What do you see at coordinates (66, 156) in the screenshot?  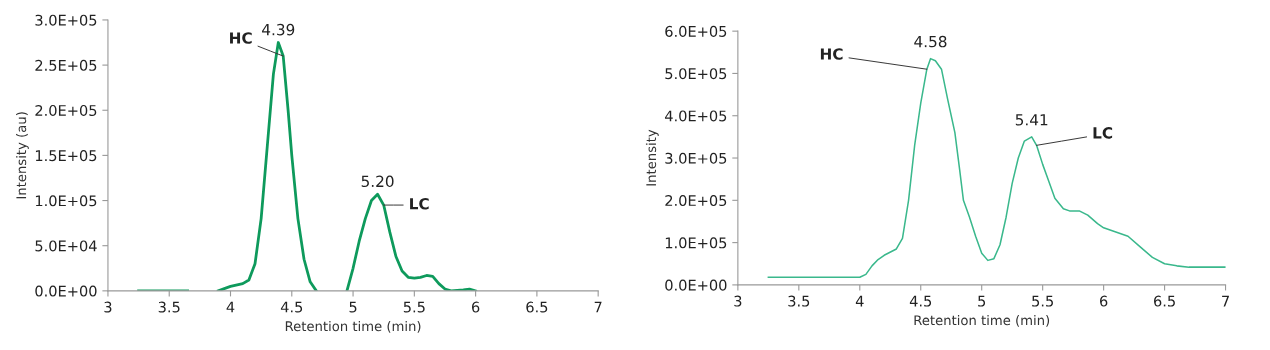 I see `y-tick-label: 1.5E+05` at bounding box center [66, 156].